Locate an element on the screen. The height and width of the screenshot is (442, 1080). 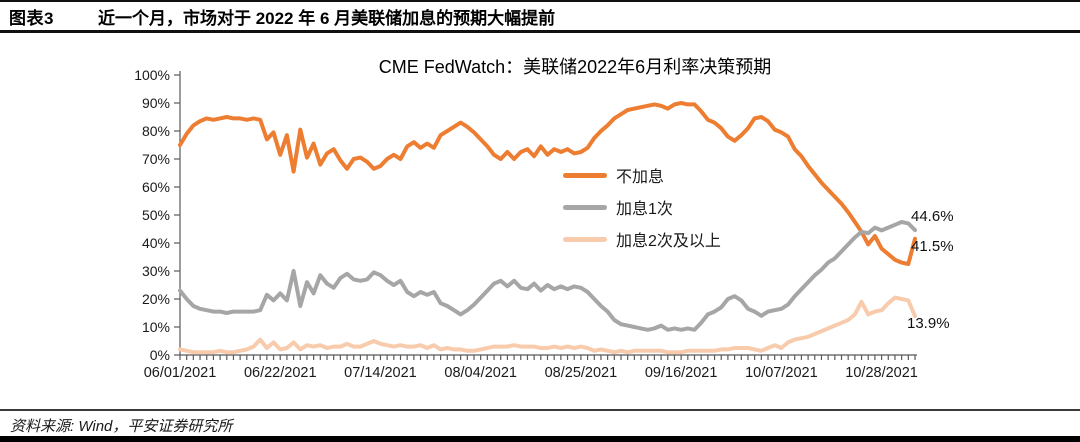
one-hike-line-swatch-icon is located at coordinates (585, 207).